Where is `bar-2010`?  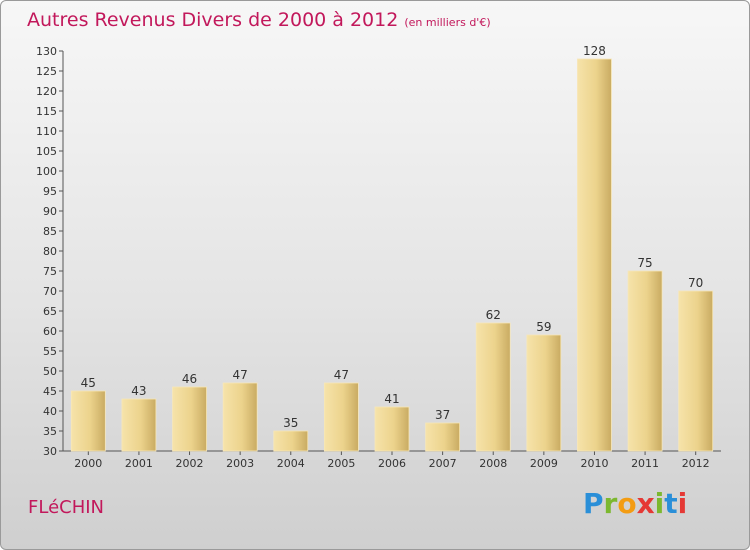 bar-2010 is located at coordinates (594, 255).